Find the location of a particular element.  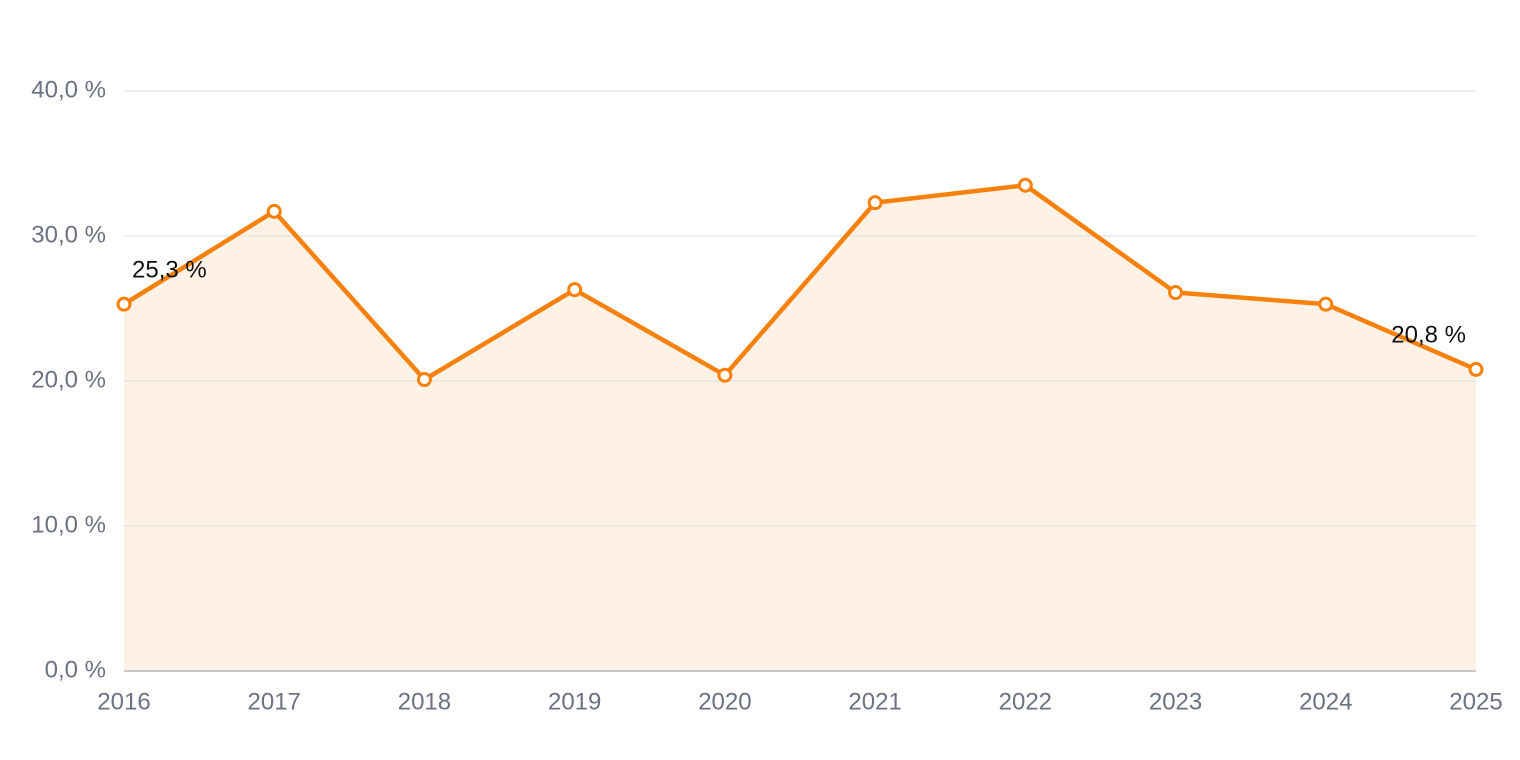

x-tick-label: 2025 is located at coordinates (1475, 701).